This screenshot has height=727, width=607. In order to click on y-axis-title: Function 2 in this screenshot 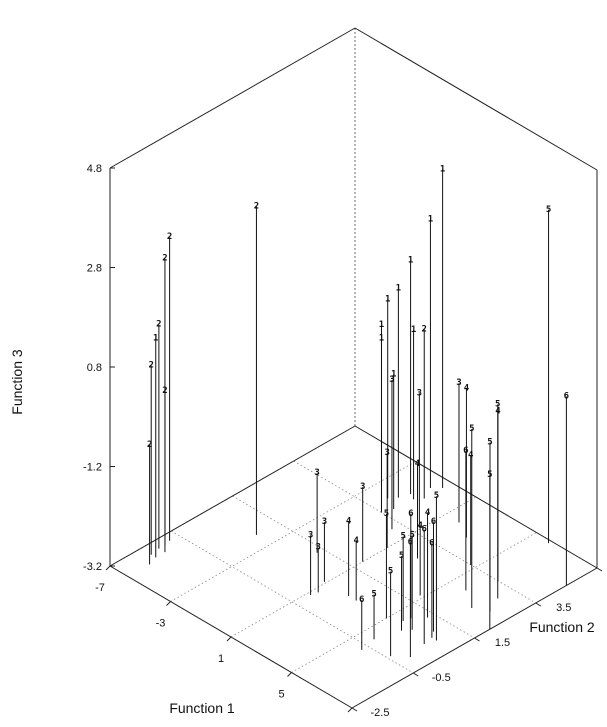, I will do `click(562, 627)`.